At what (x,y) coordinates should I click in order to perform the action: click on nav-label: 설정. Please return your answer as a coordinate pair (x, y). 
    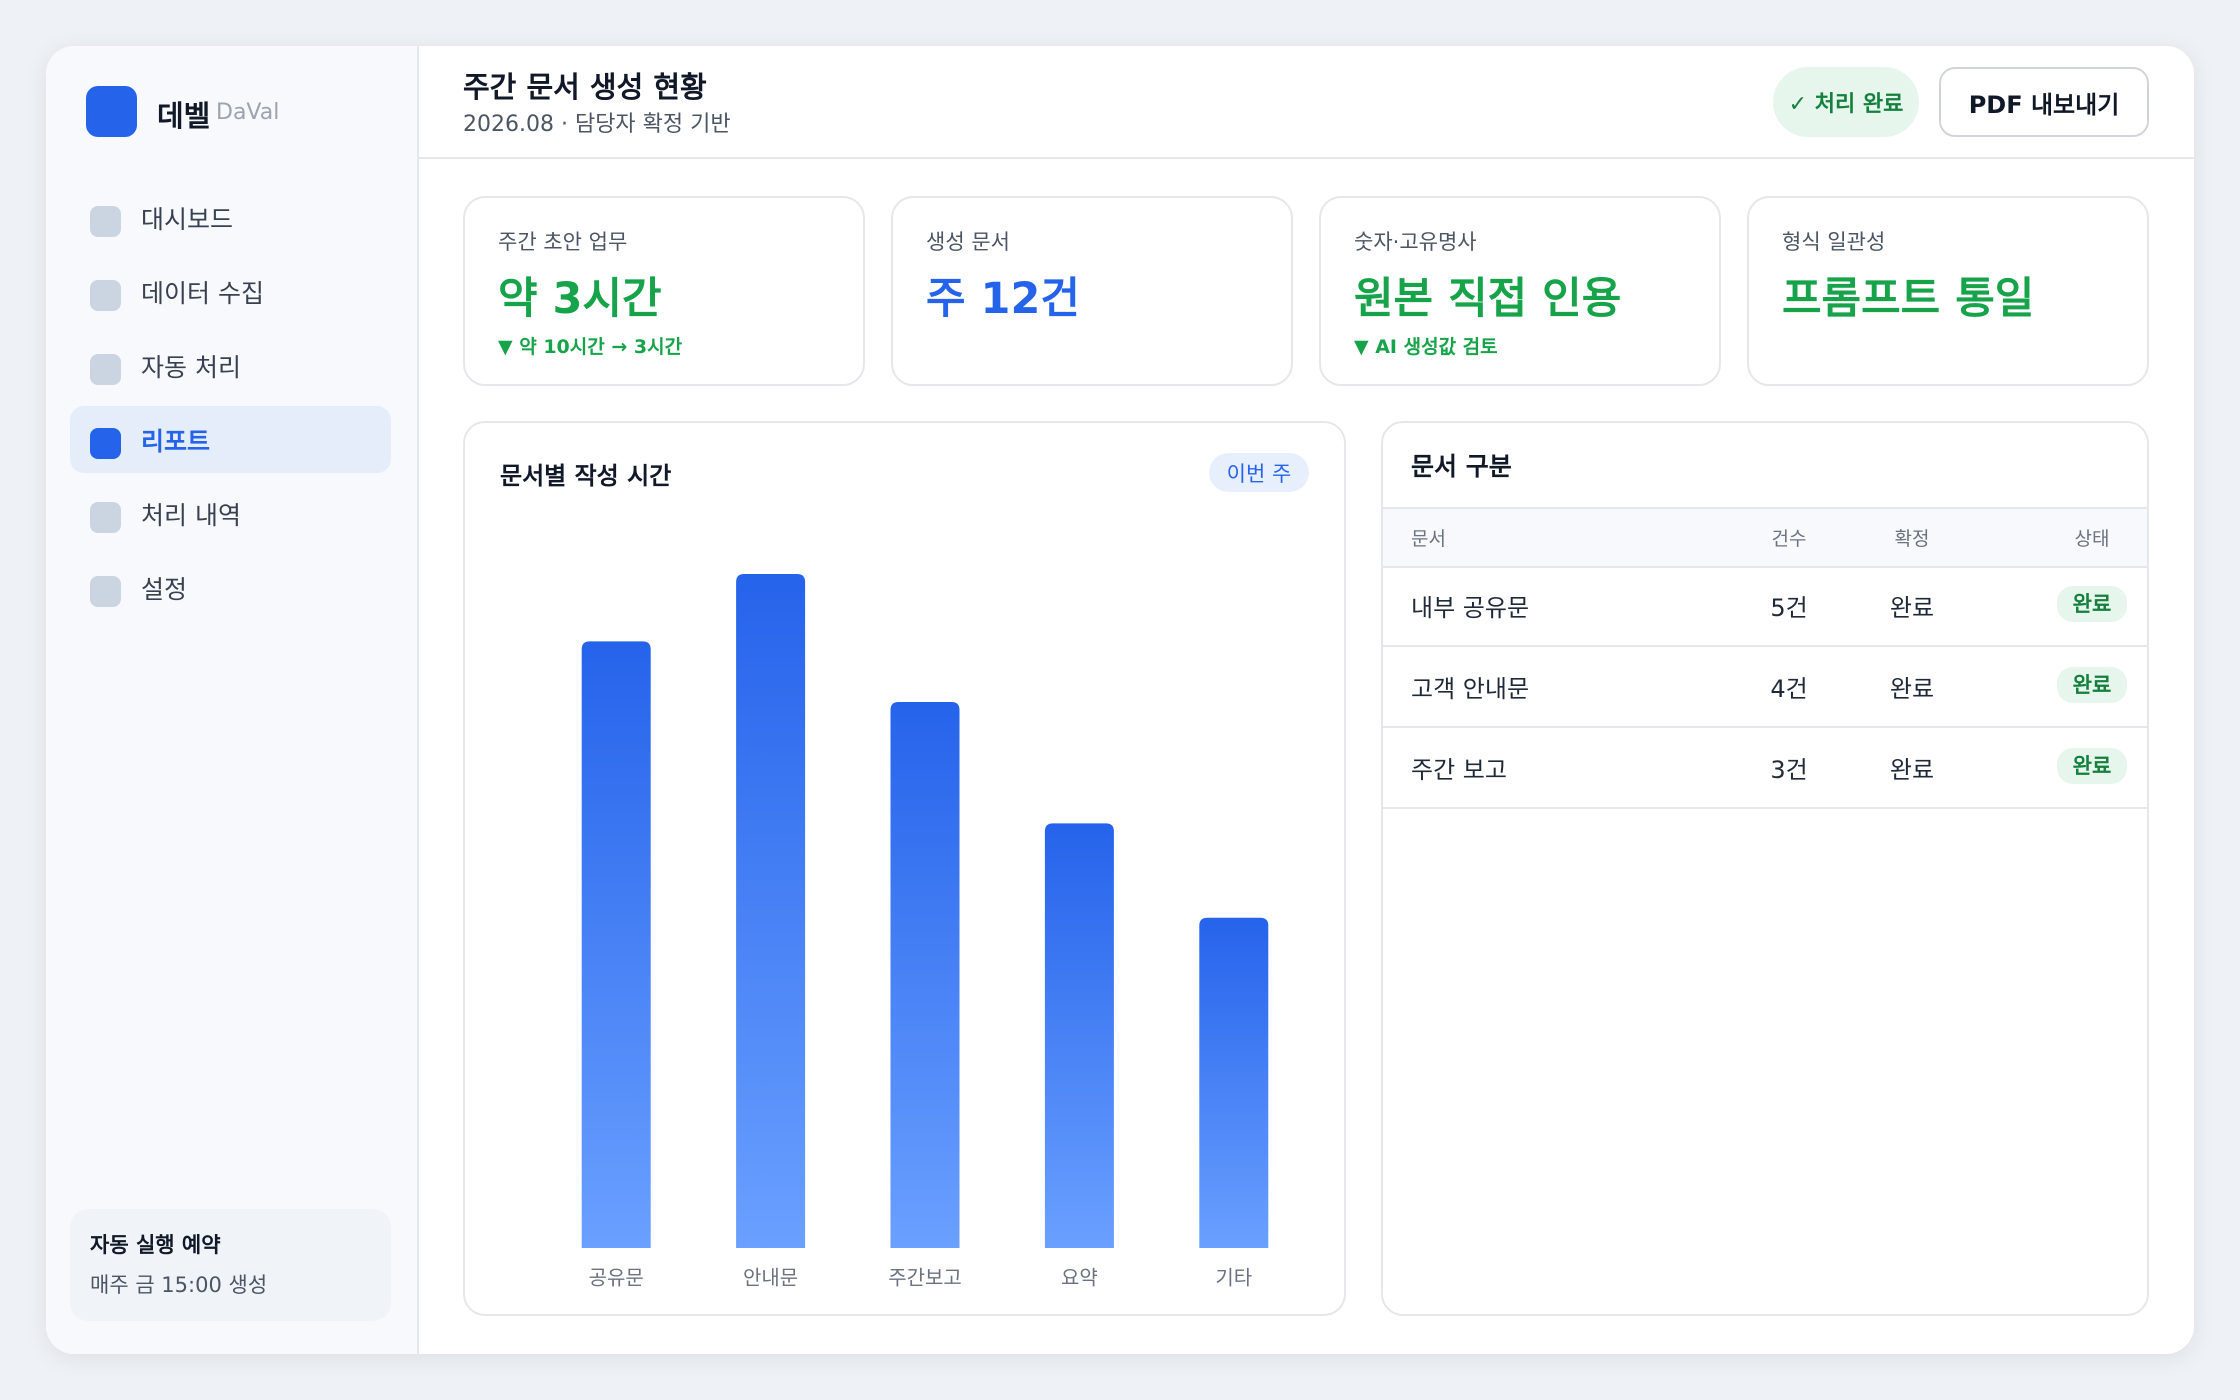
    Looking at the image, I should click on (164, 589).